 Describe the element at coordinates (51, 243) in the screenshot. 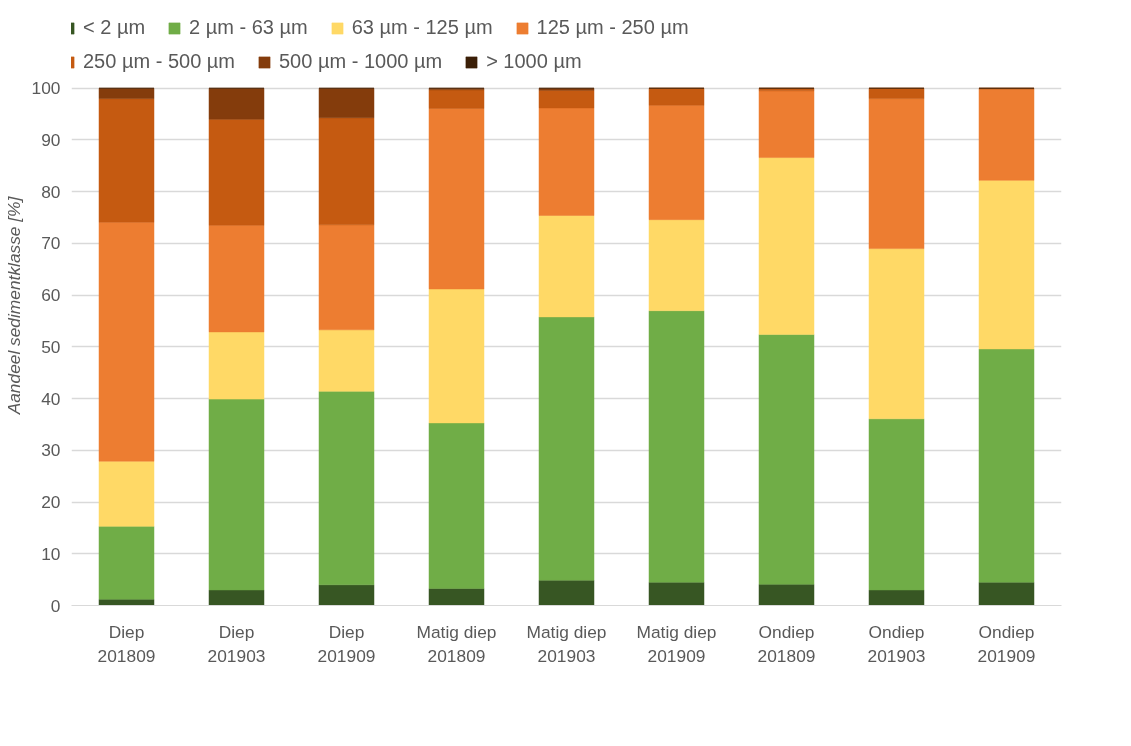

I see `y-tick-label: 70` at that location.